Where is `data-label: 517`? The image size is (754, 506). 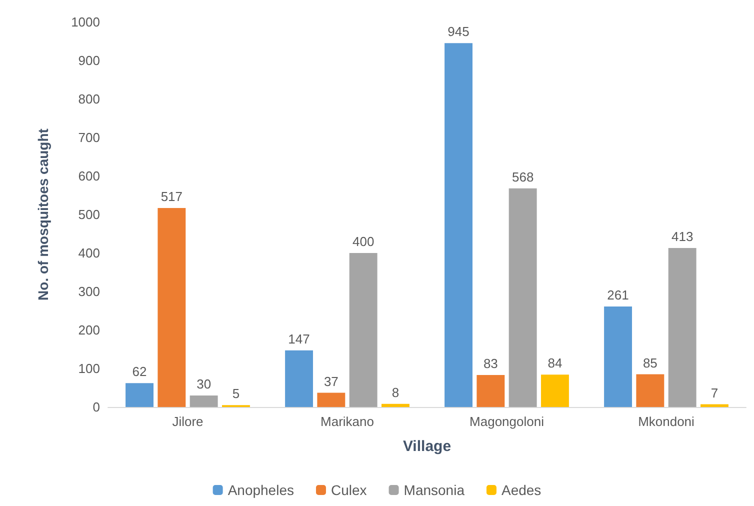 data-label: 517 is located at coordinates (171, 196).